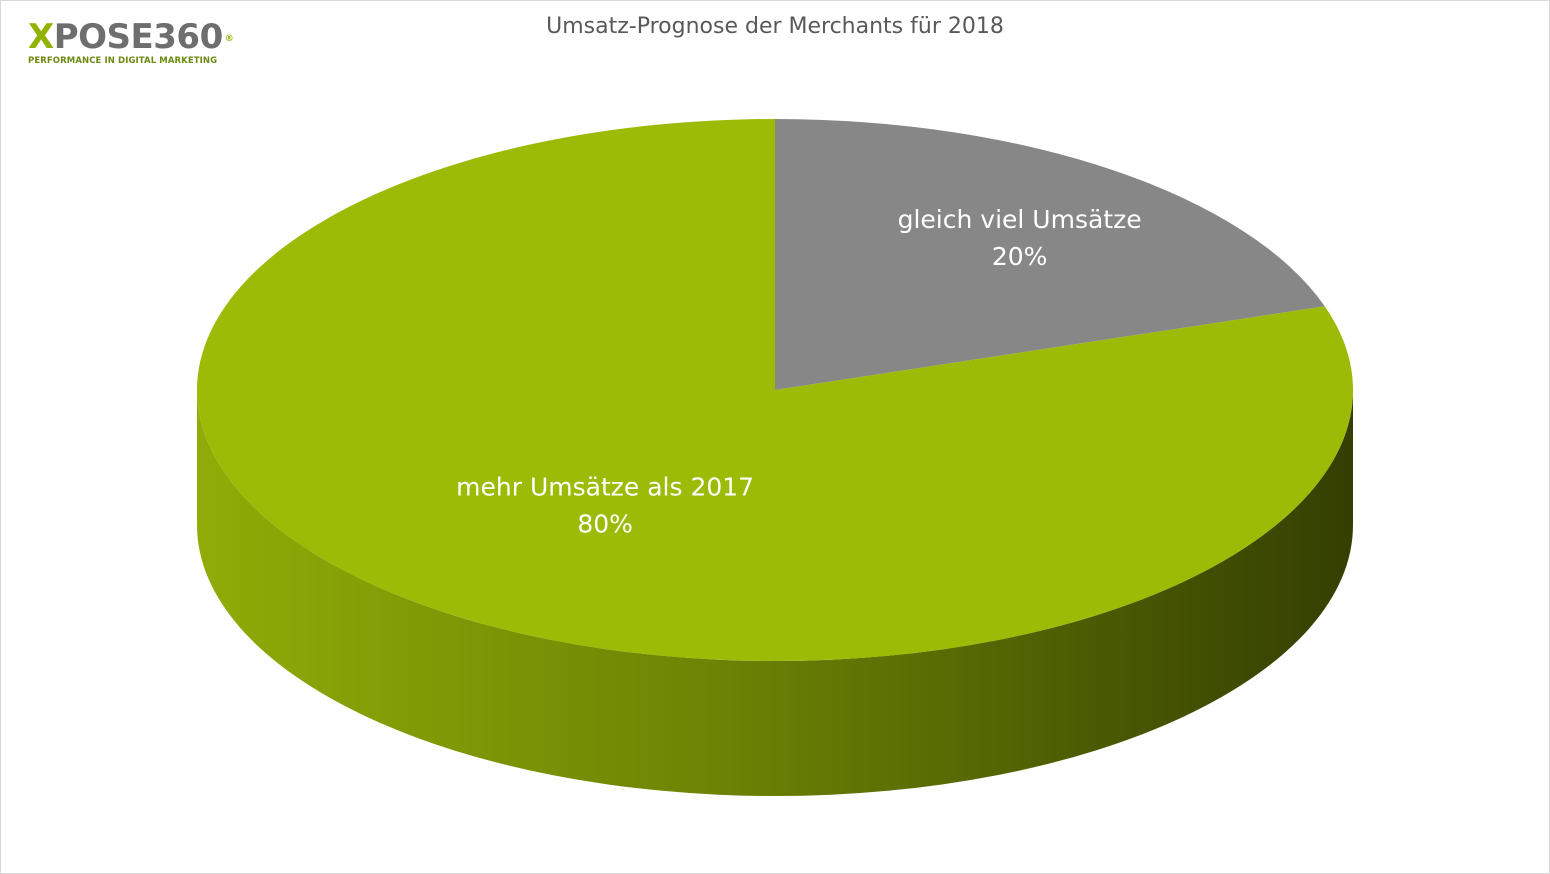  What do you see at coordinates (605, 524) in the screenshot?
I see `slice-value-label: 80%` at bounding box center [605, 524].